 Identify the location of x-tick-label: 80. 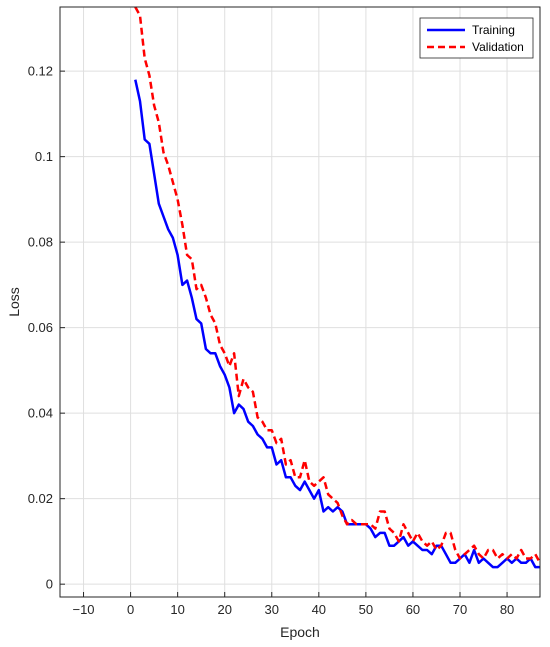
(507, 609).